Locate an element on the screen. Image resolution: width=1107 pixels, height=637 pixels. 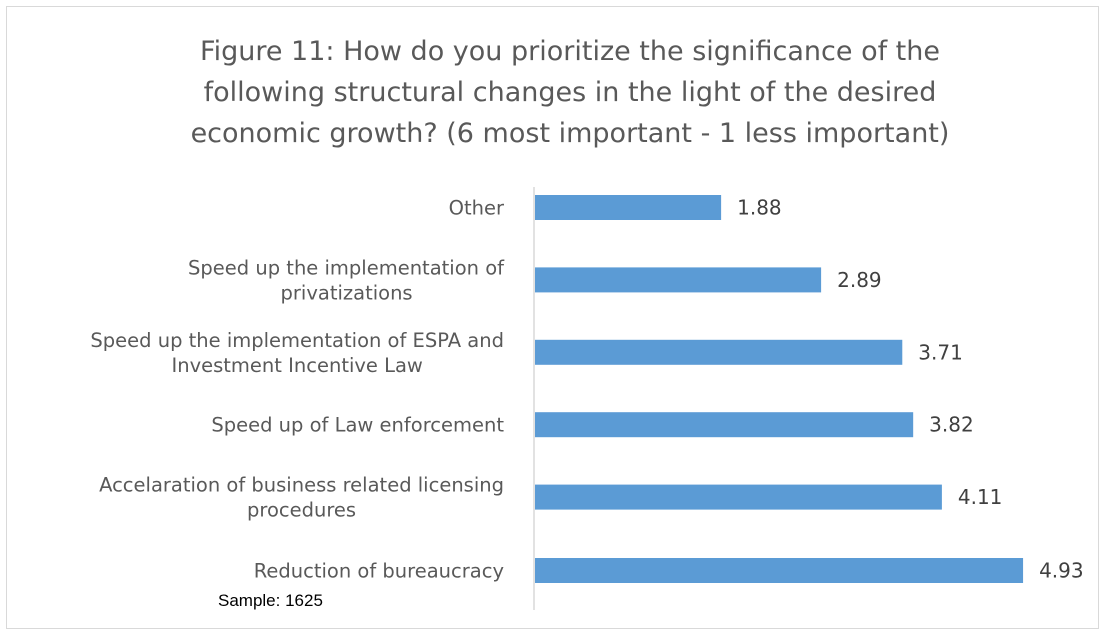
data-label: 4.11 is located at coordinates (980, 497).